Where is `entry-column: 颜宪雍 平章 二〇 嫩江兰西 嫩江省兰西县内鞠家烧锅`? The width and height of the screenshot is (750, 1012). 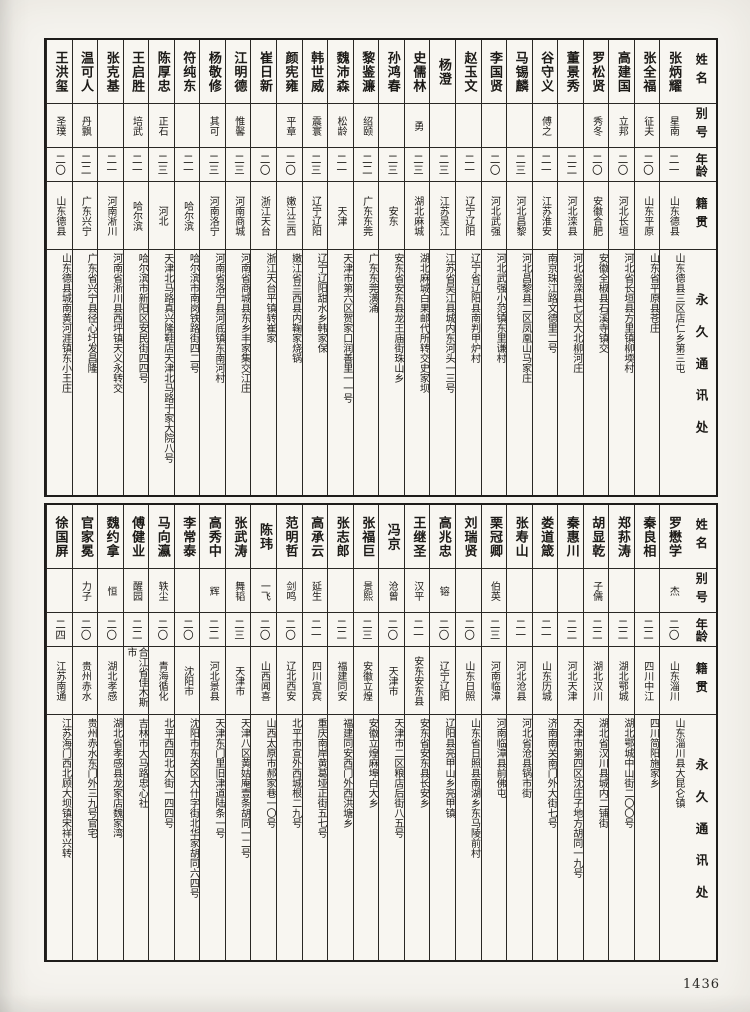 entry-column: 颜宪雍 平章 二〇 嫩江兰西 嫩江省兰西县内鞠家烧锅 is located at coordinates (289, 267).